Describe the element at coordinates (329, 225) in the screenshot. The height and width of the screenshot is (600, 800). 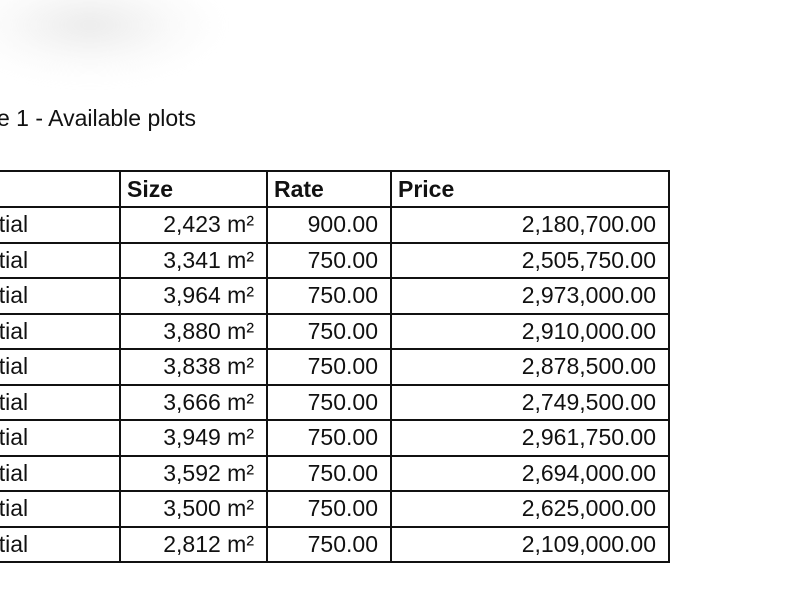
I see `cell-rate: 900.00` at that location.